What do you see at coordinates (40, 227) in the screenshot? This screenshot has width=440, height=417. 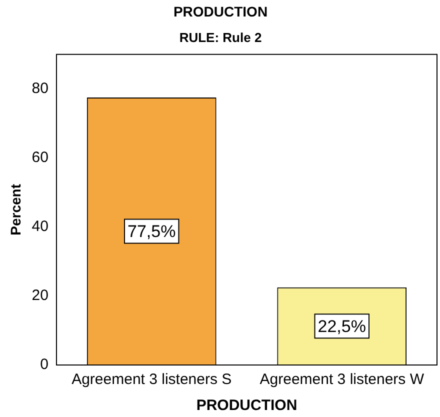 I see `y-tick-label: 40` at bounding box center [40, 227].